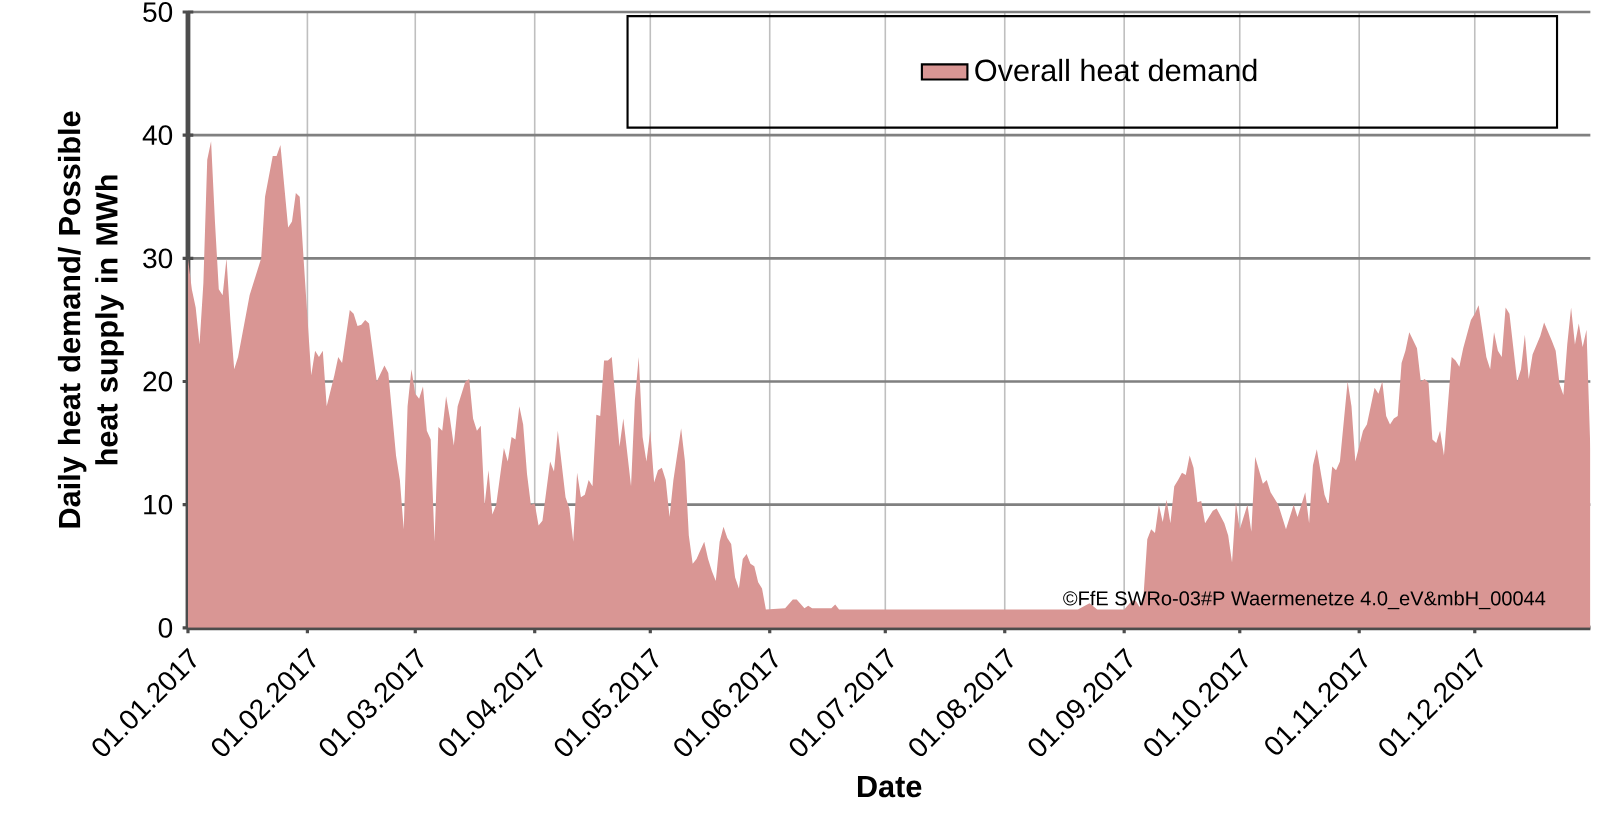 The image size is (1597, 826). What do you see at coordinates (158, 381) in the screenshot?
I see `y-tick-label: 20` at bounding box center [158, 381].